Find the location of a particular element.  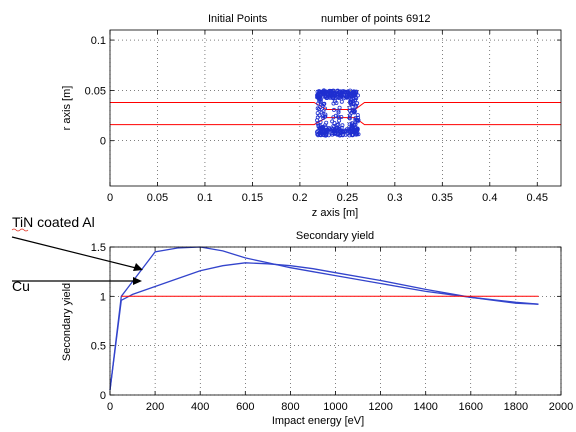

spellcheck-underline is located at coordinates (20, 230).